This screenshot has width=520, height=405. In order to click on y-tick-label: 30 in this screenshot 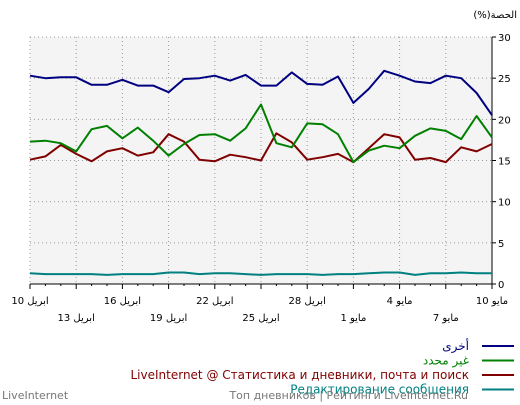, I will do `click(504, 38)`.